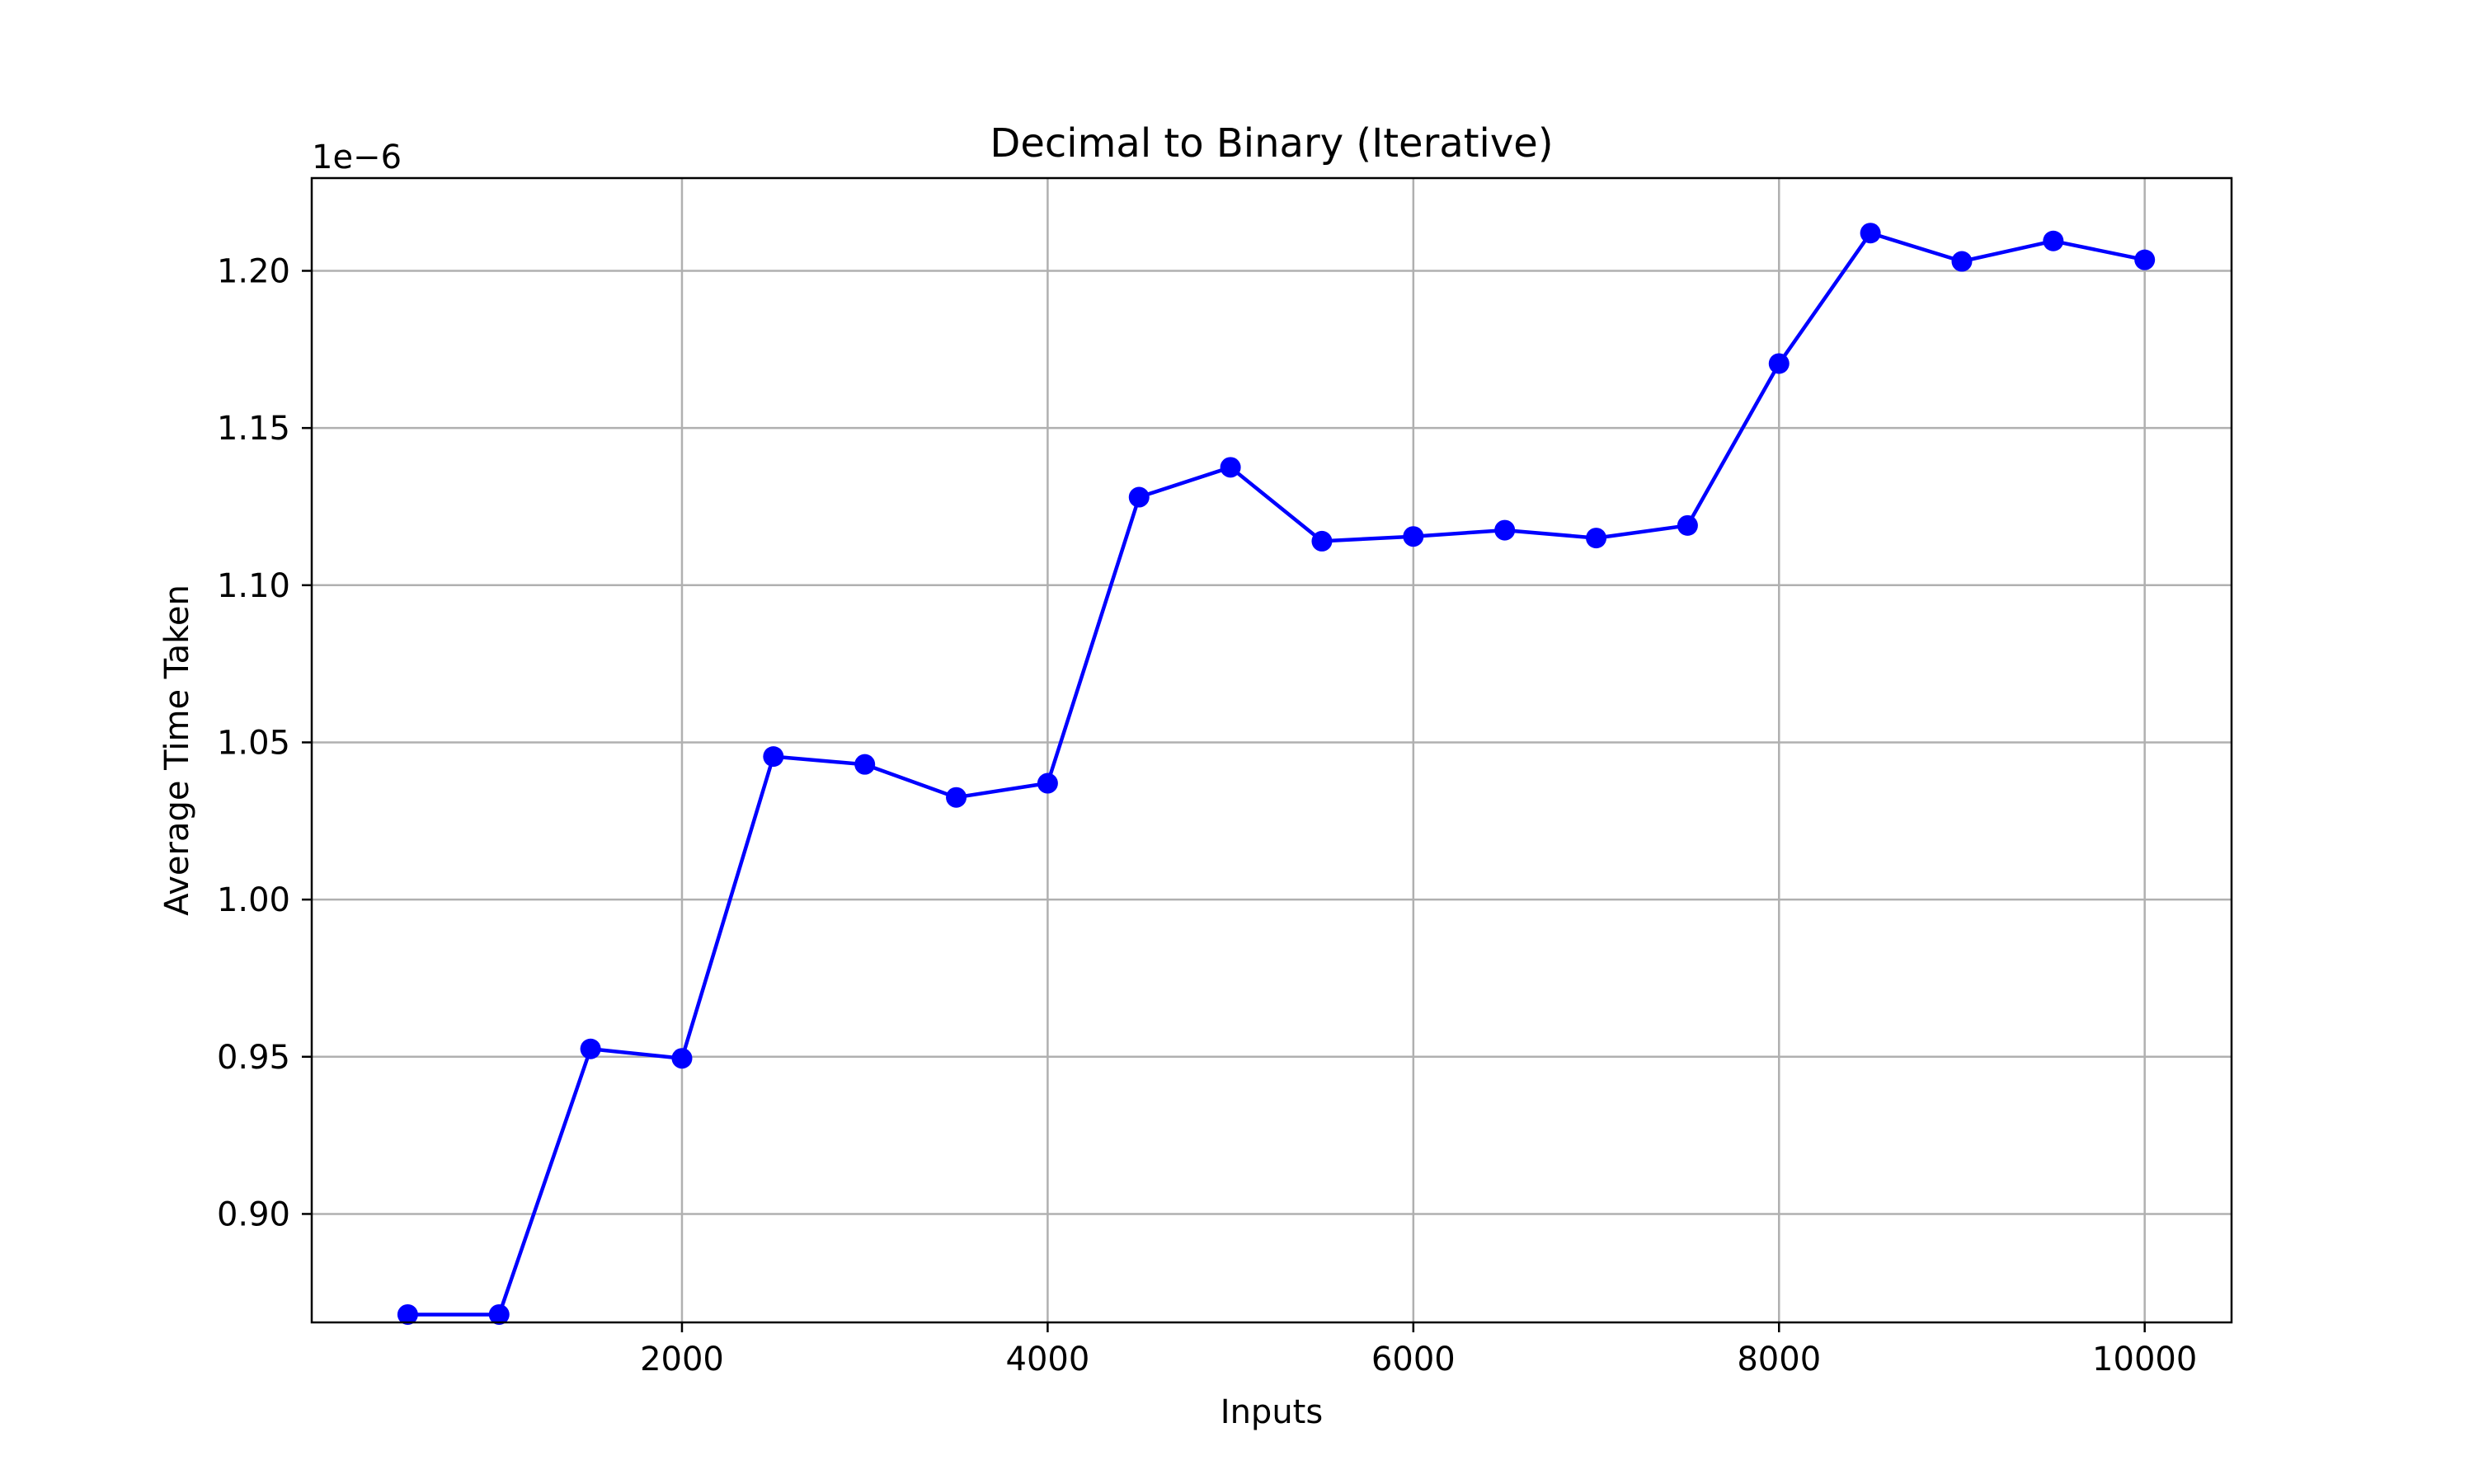  I want to click on y-tick-label: 1.00, so click(253, 900).